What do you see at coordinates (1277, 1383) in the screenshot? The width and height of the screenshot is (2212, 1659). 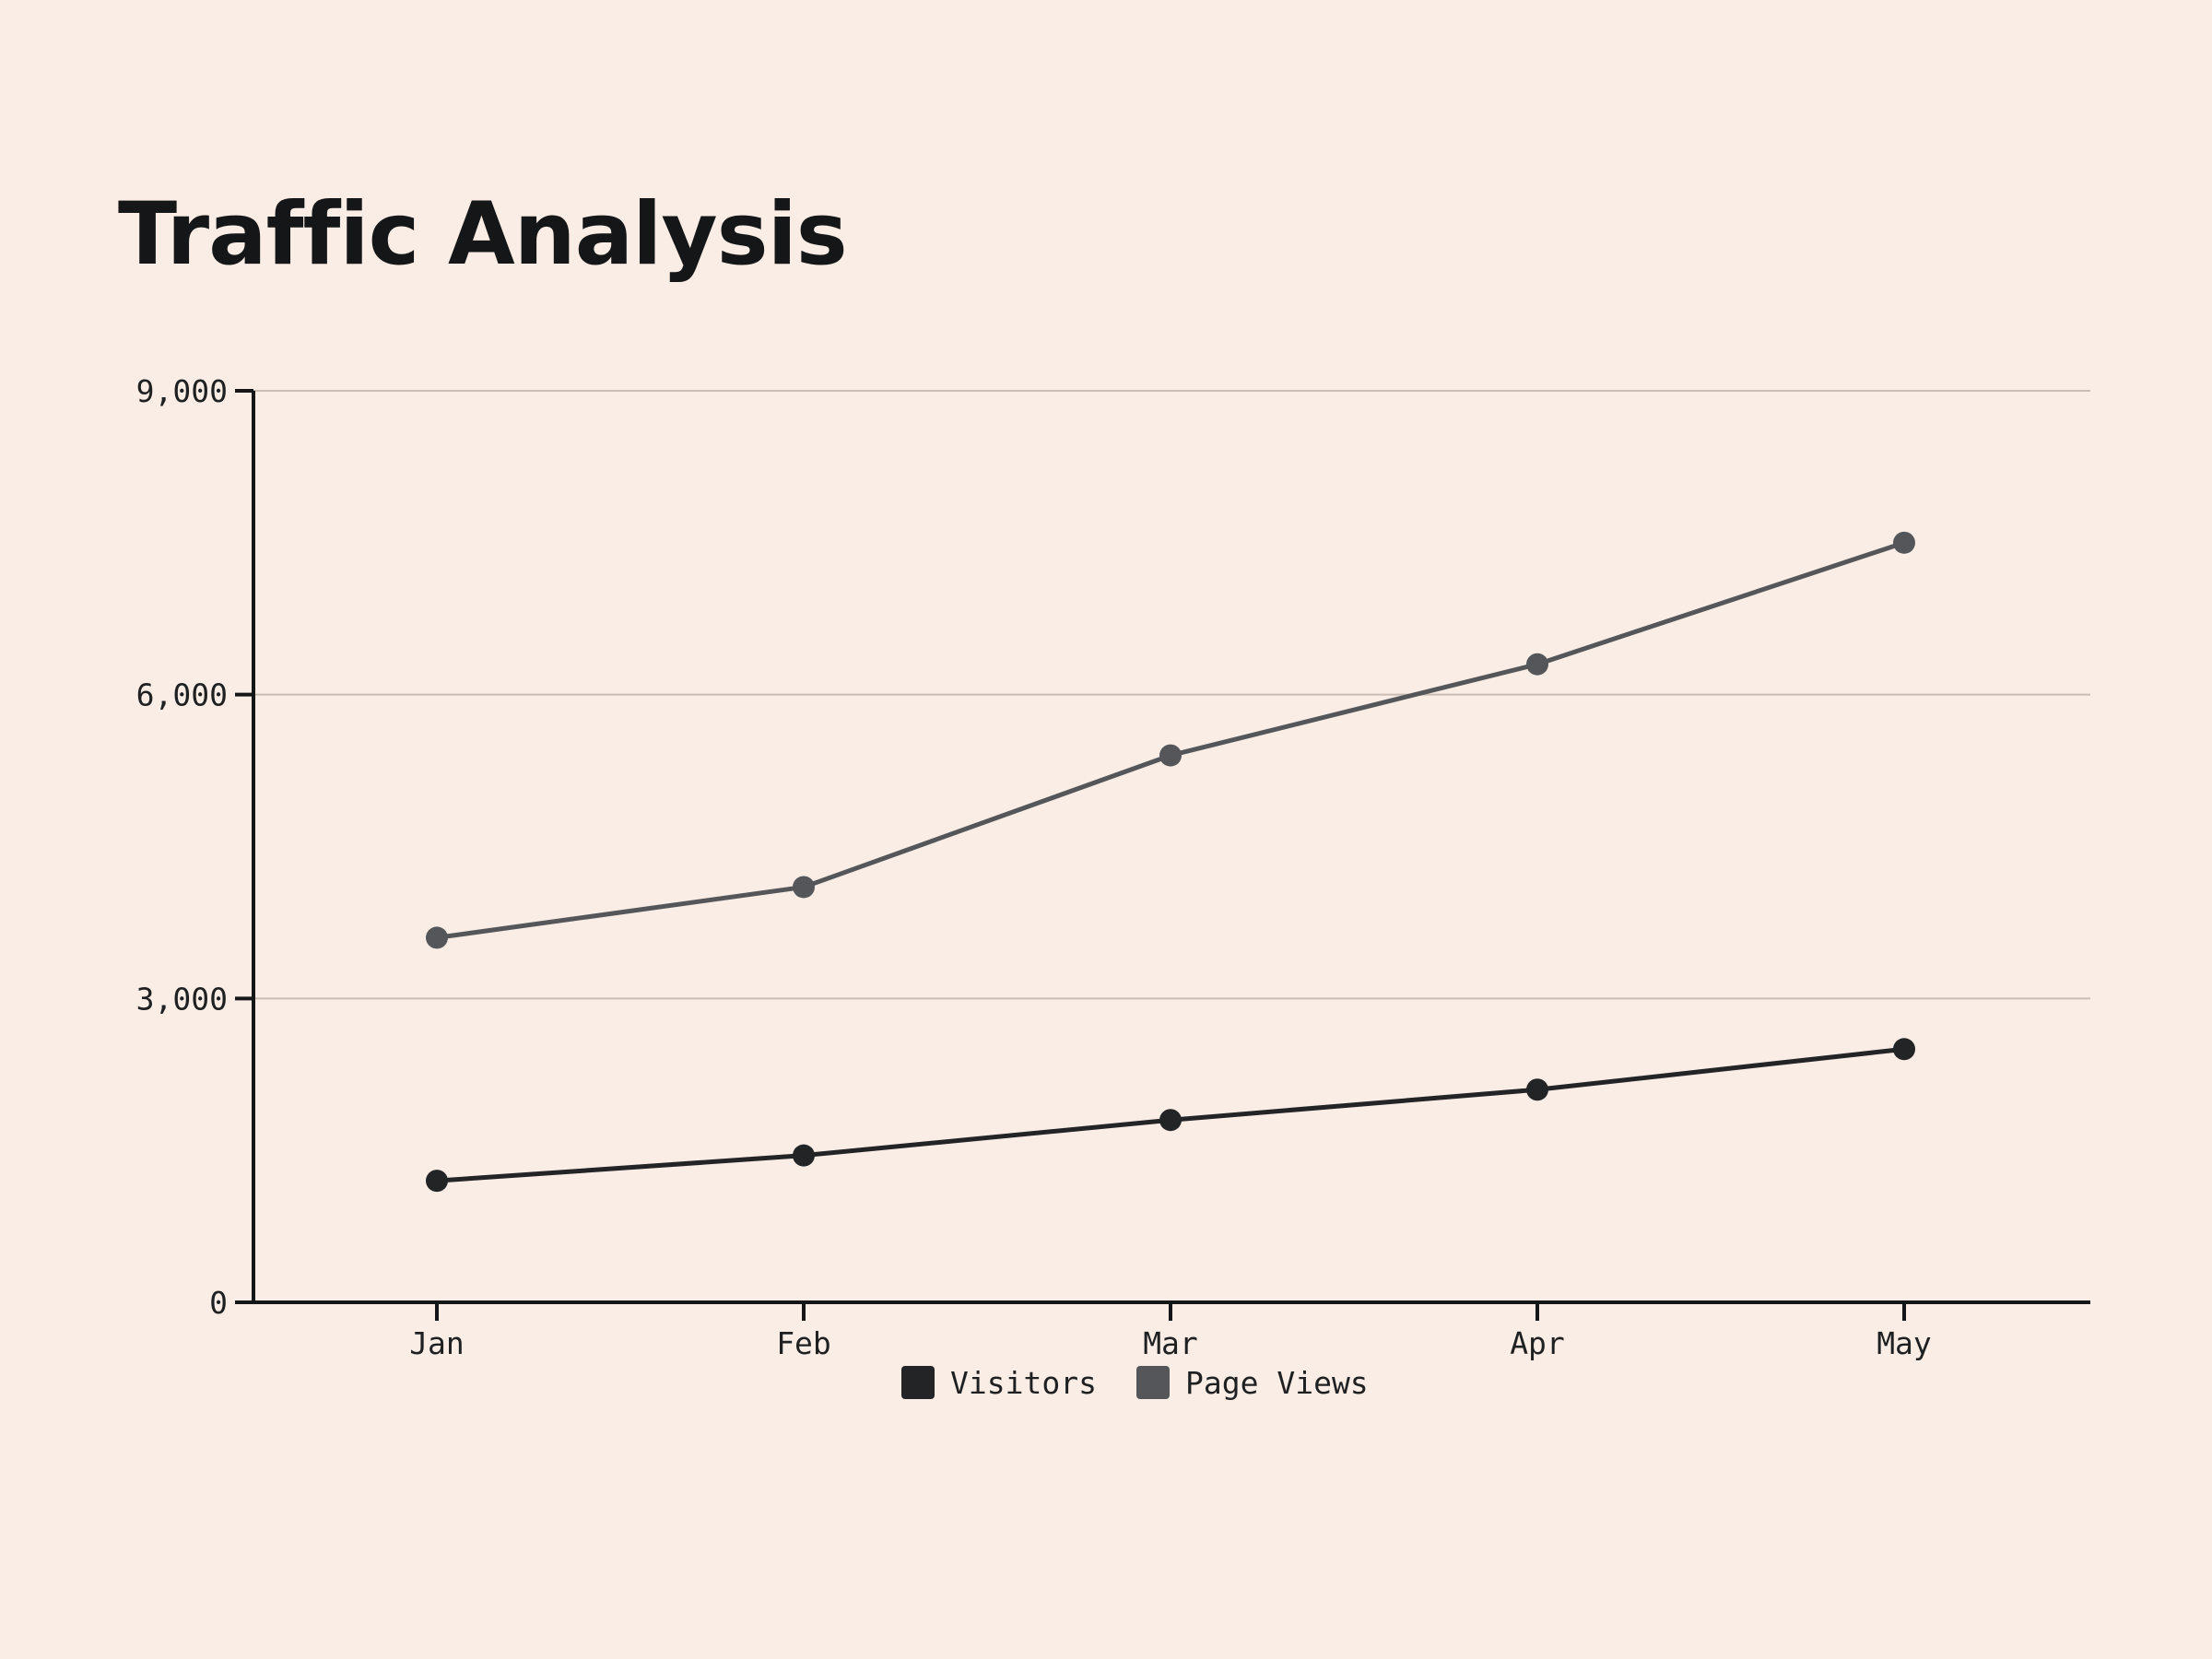 I see `legend-label-1: Page Views` at bounding box center [1277, 1383].